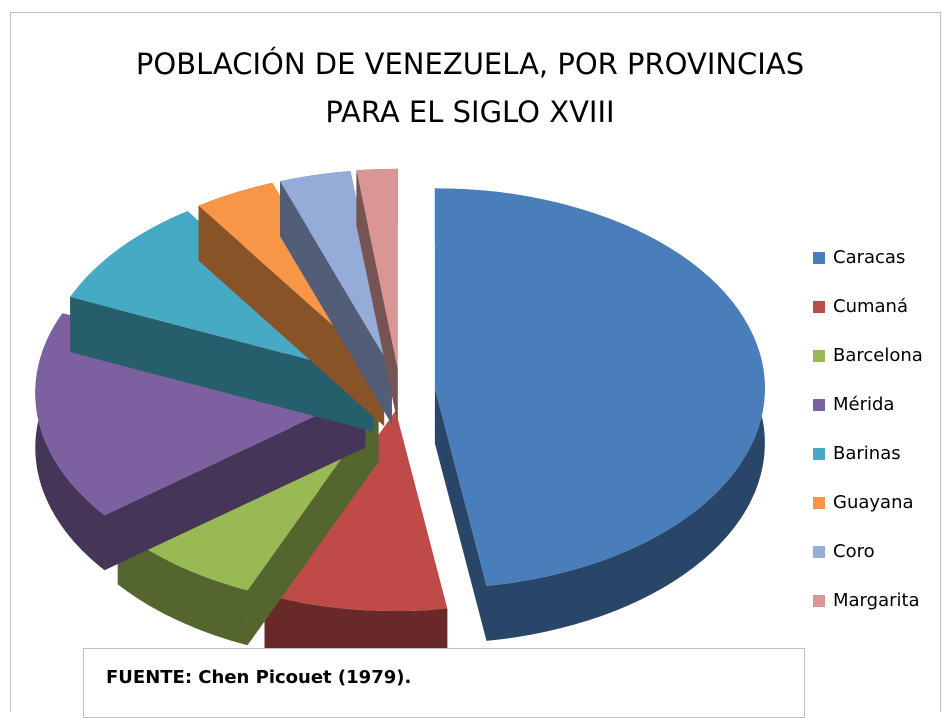  Describe the element at coordinates (182, 587) in the screenshot. I see `slice-side` at that location.